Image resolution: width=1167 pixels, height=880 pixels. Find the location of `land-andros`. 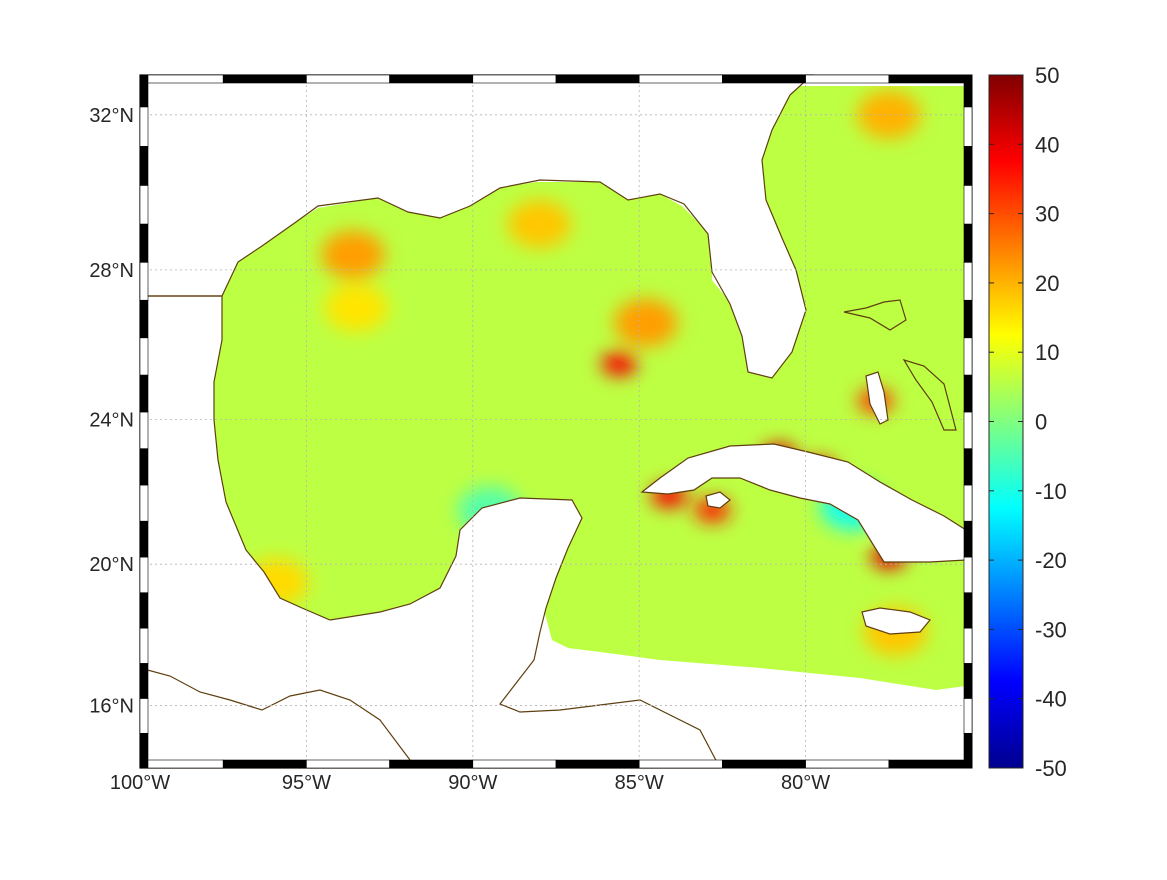

land-andros is located at coordinates (877, 398).